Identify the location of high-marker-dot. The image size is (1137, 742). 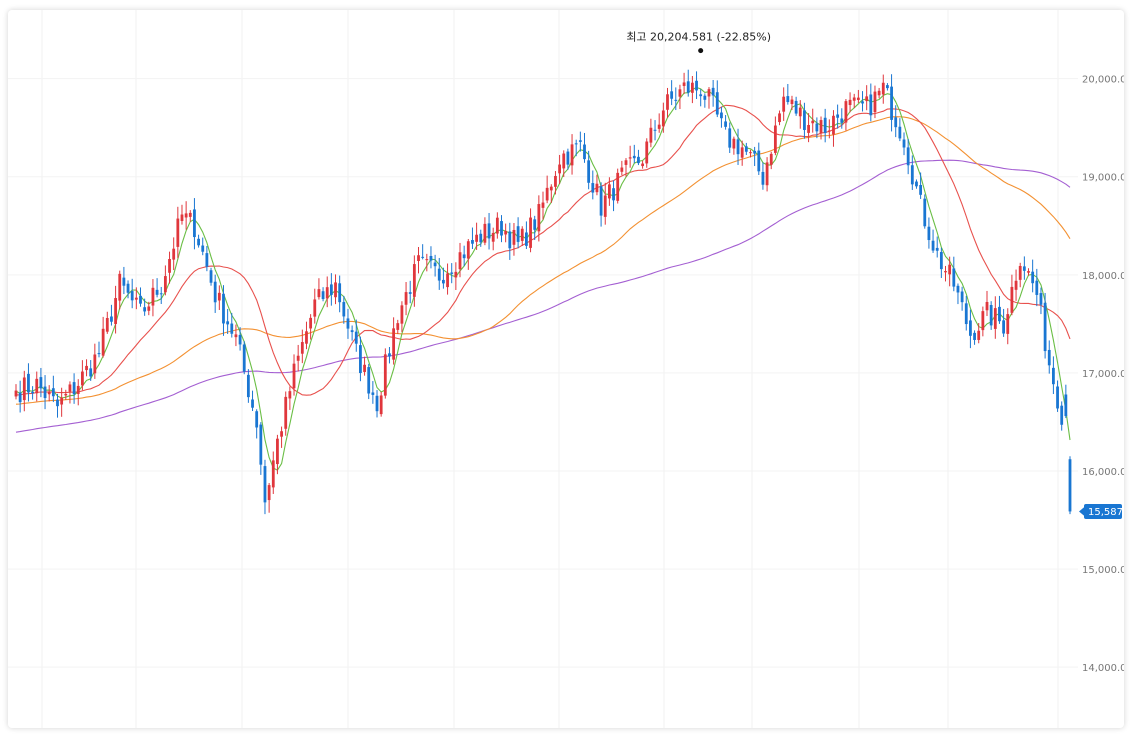
(701, 51).